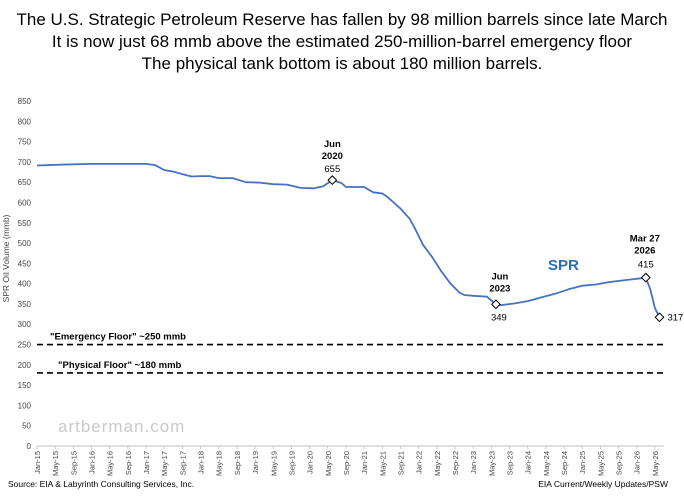  Describe the element at coordinates (25, 284) in the screenshot. I see `y-tick-label: 400` at that location.